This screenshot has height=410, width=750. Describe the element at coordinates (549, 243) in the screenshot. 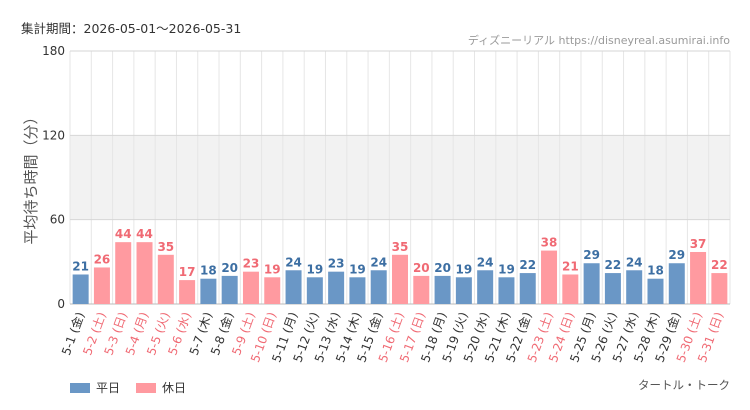

I see `bar-value-label: 38` at that location.